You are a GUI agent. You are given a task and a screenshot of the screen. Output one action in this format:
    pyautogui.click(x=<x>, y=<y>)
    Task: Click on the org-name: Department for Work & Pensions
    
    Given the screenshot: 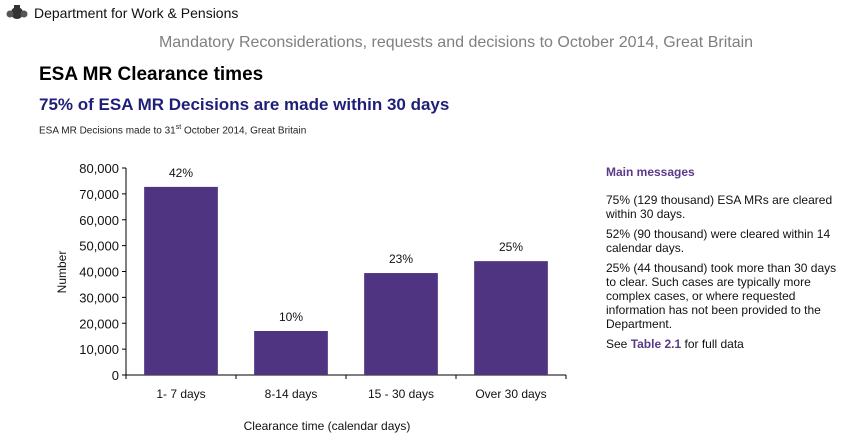 What is the action you would take?
    pyautogui.click(x=136, y=13)
    